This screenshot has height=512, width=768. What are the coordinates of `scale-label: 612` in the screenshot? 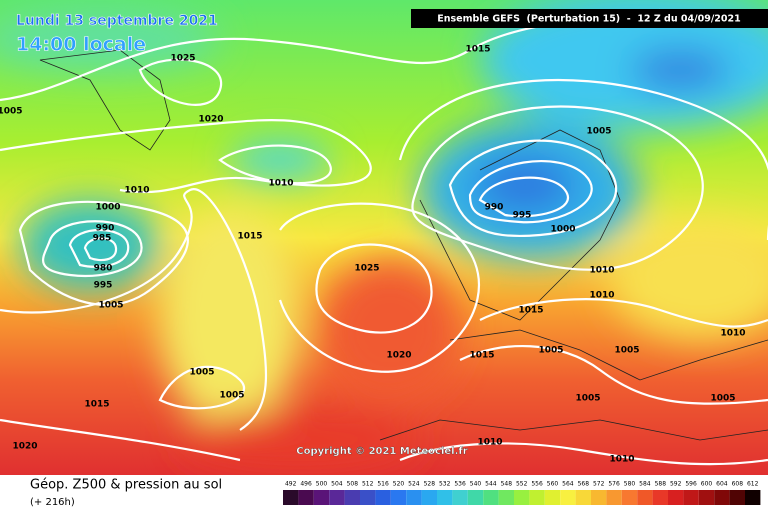 It's located at (753, 484).